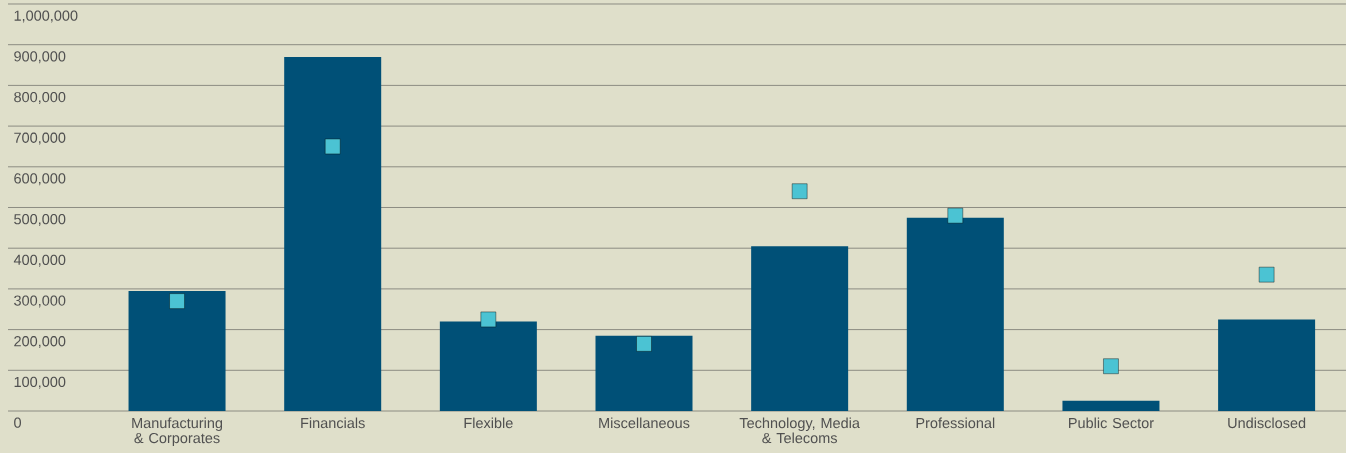  What do you see at coordinates (40, 382) in the screenshot?
I see `y-tick-label: 100,000` at bounding box center [40, 382].